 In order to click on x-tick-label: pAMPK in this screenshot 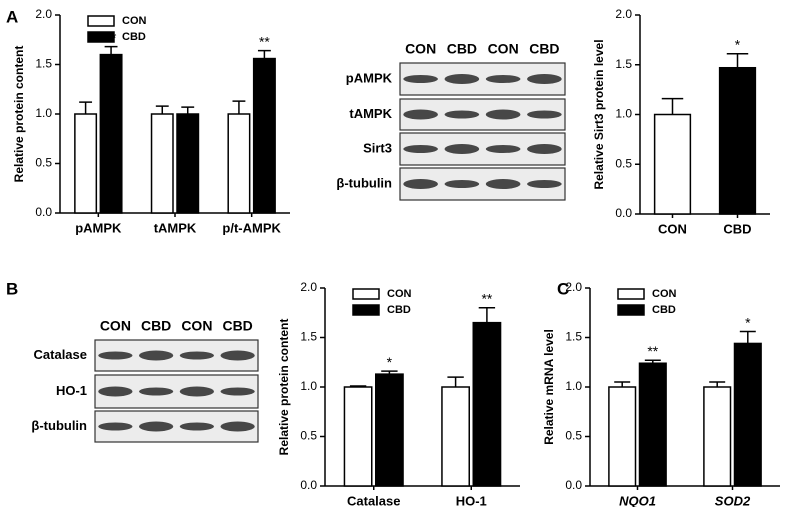, I will do `click(98, 227)`.